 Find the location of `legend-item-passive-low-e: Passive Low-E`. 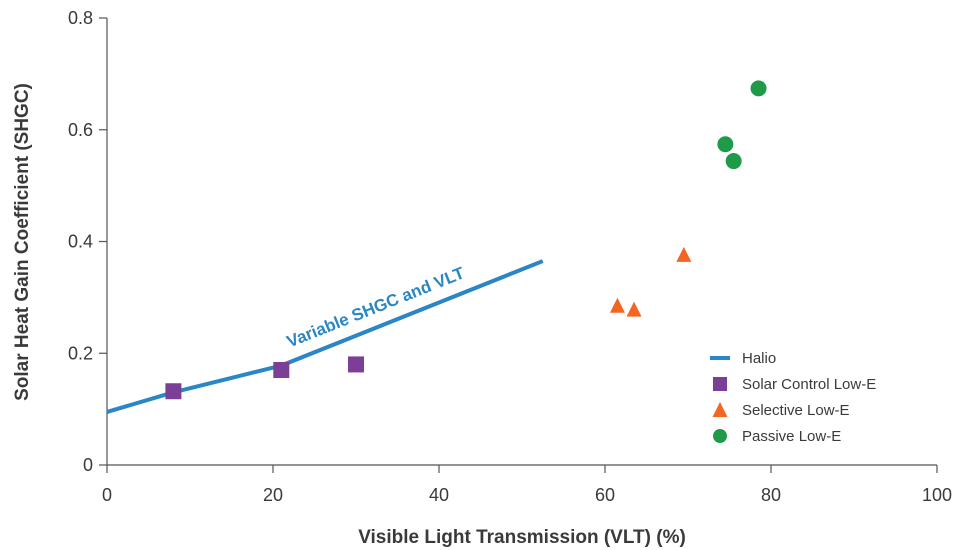

legend-item-passive-low-e: Passive Low-E is located at coordinates (777, 436).